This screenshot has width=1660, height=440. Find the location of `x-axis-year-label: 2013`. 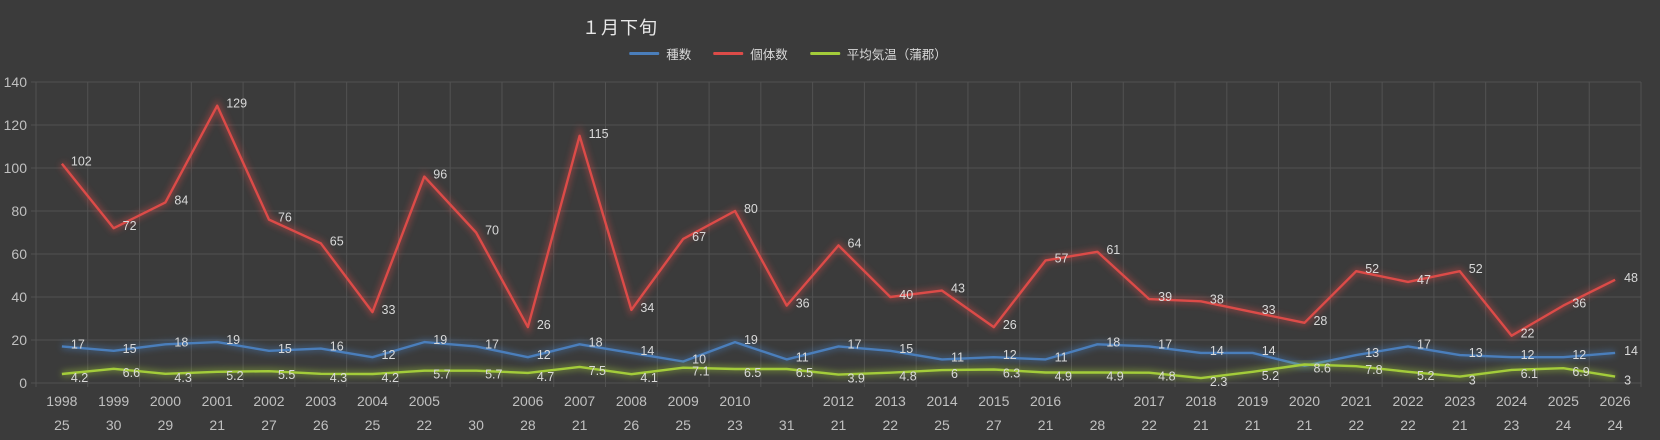

x-axis-year-label: 2013 is located at coordinates (890, 401).